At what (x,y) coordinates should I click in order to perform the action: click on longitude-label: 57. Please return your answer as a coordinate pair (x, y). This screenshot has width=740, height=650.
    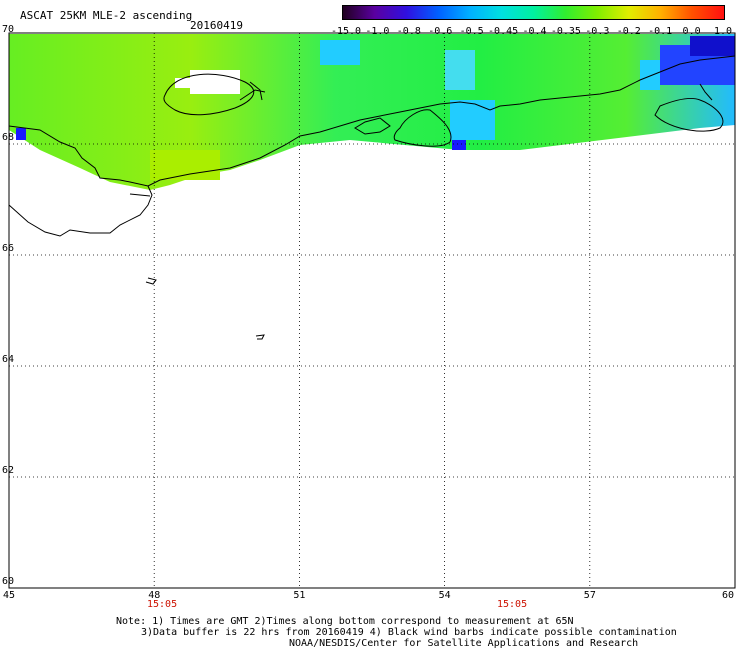
    Looking at the image, I should click on (589, 595).